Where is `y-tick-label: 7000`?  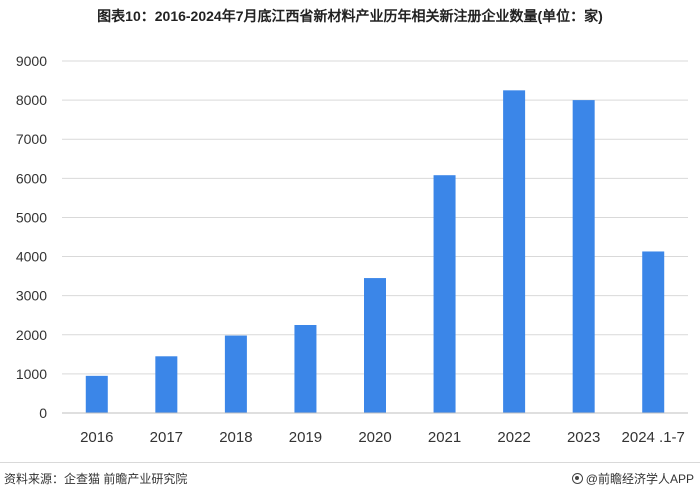 y-tick-label: 7000 is located at coordinates (31, 139).